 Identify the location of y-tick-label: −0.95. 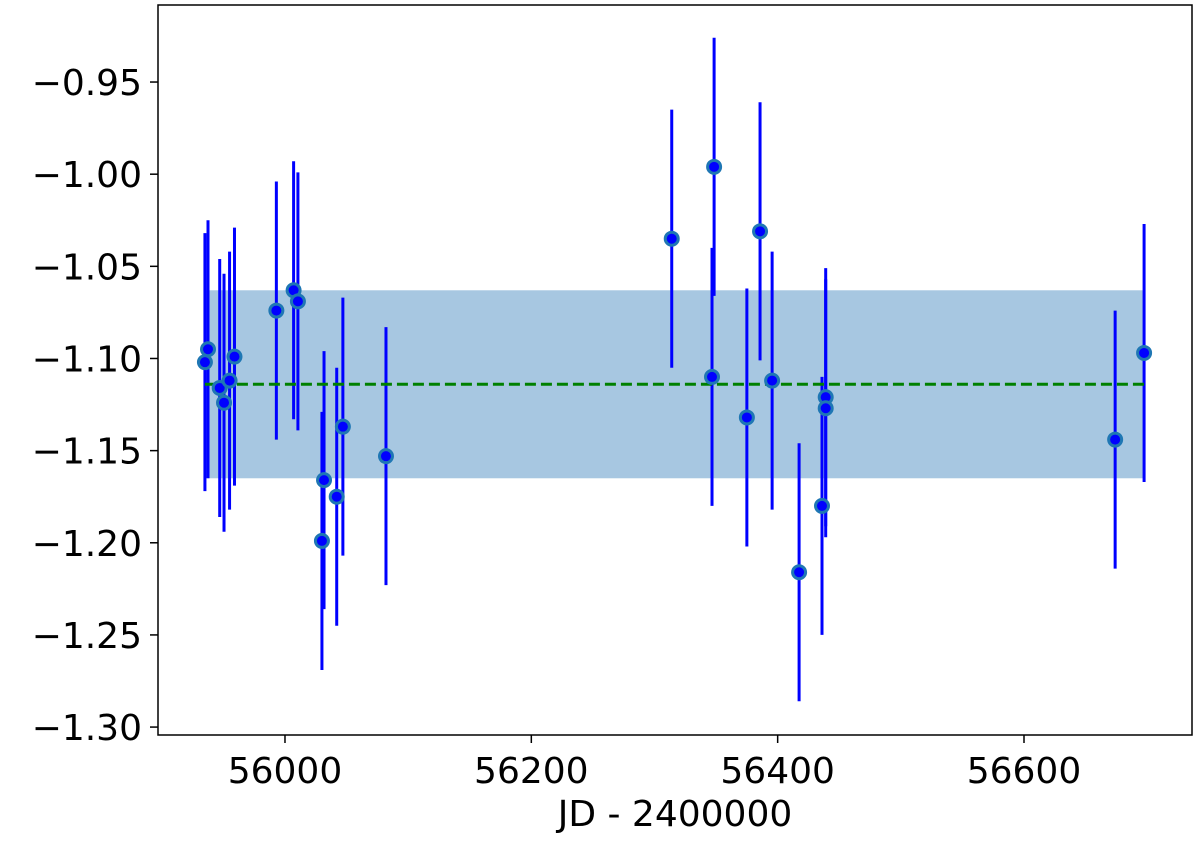
(87, 83).